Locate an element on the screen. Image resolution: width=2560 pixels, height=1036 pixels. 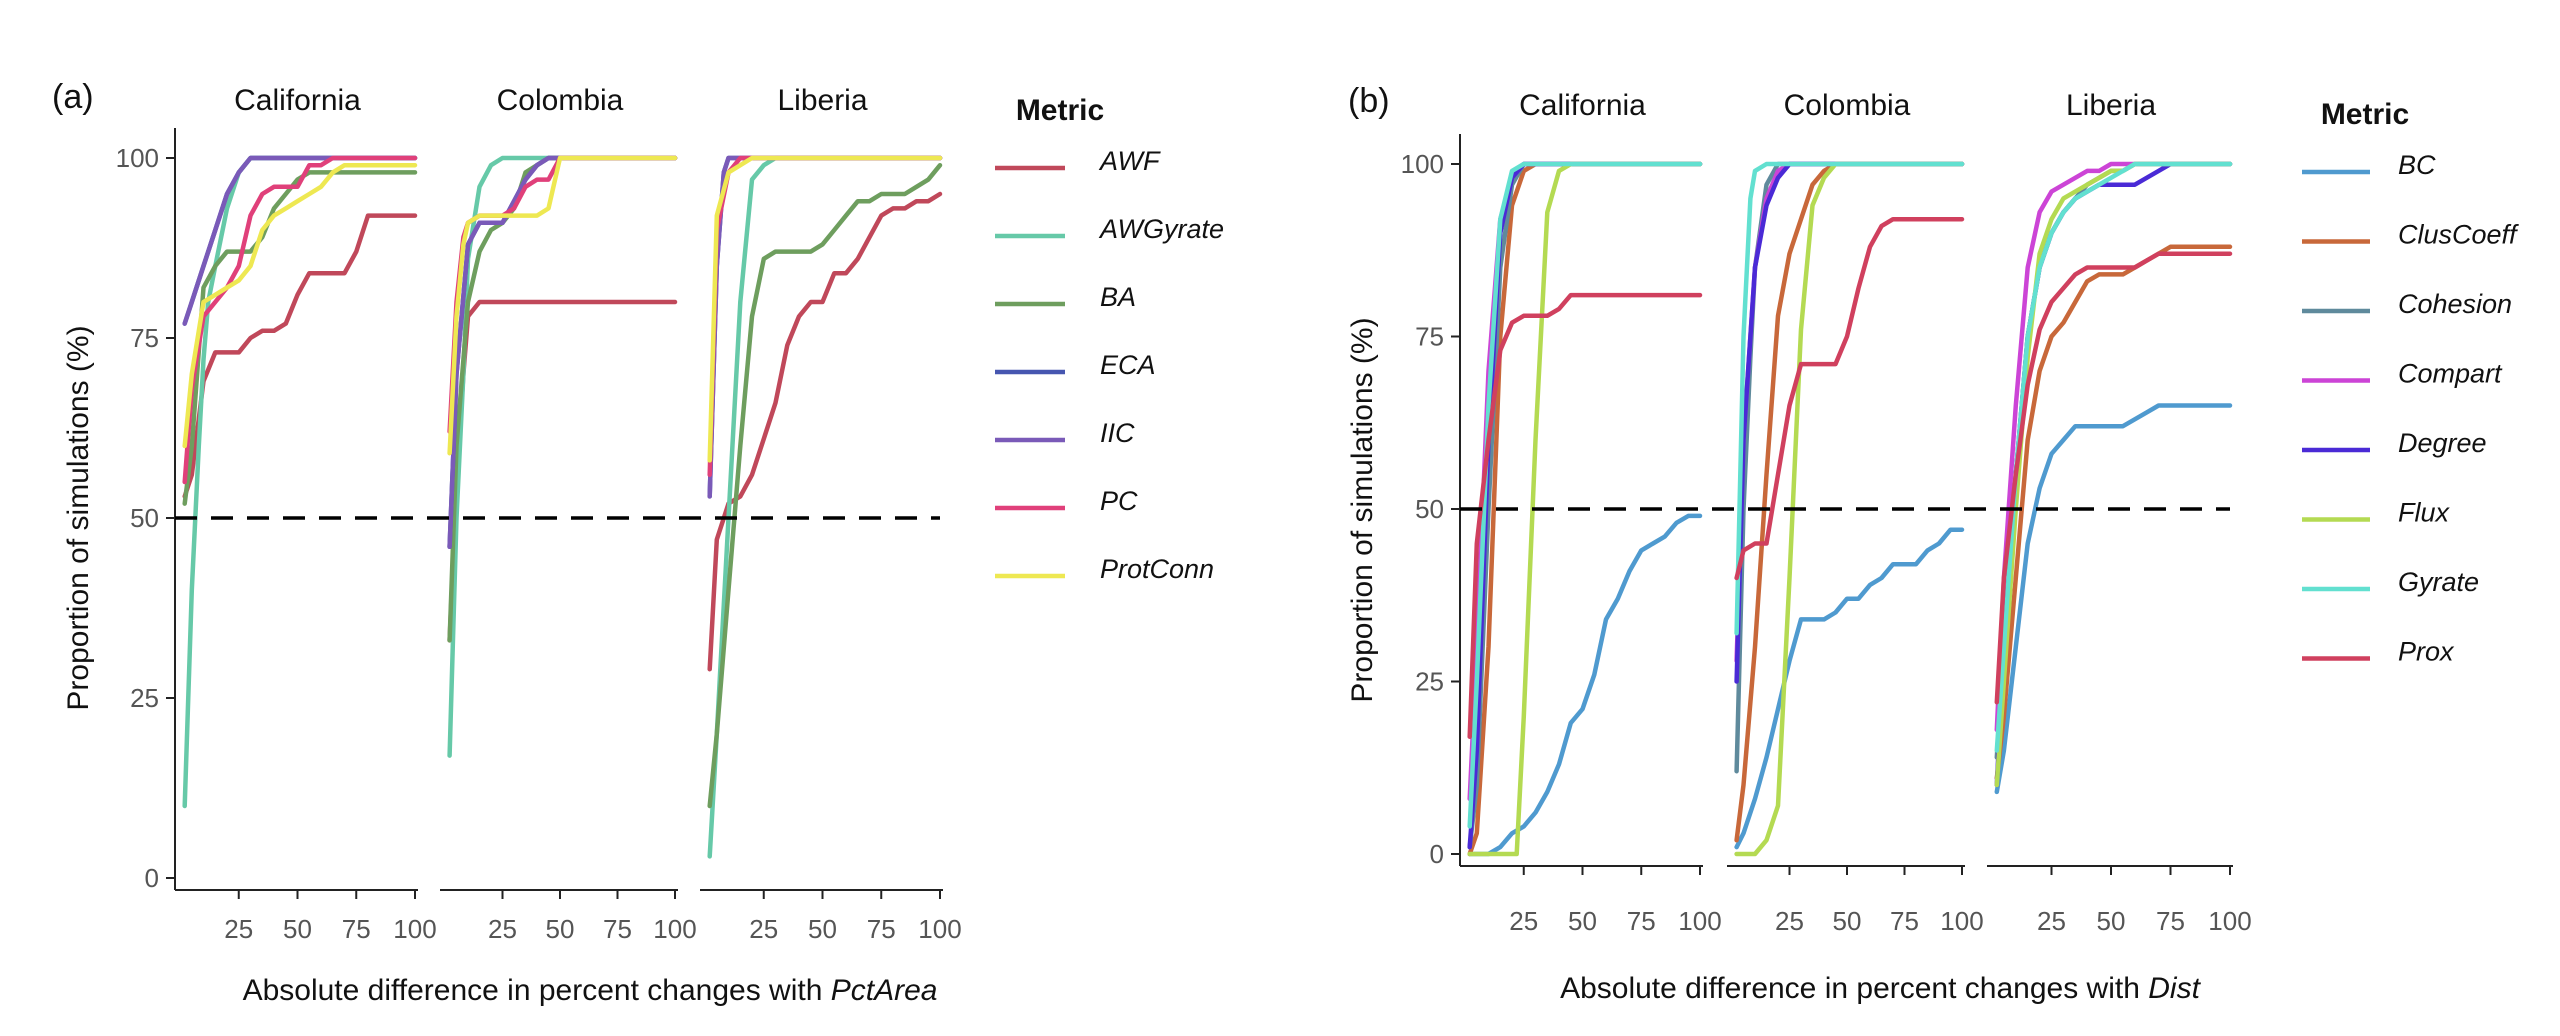
panel-label: (a) is located at coordinates (73, 97).